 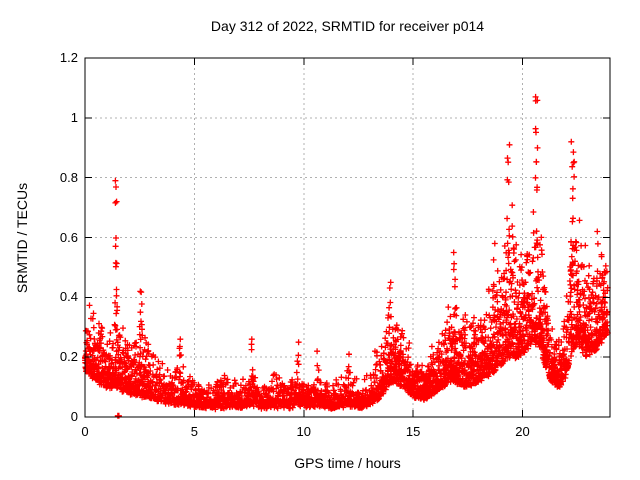 I want to click on y-tick-label: 0.6, so click(x=68, y=237).